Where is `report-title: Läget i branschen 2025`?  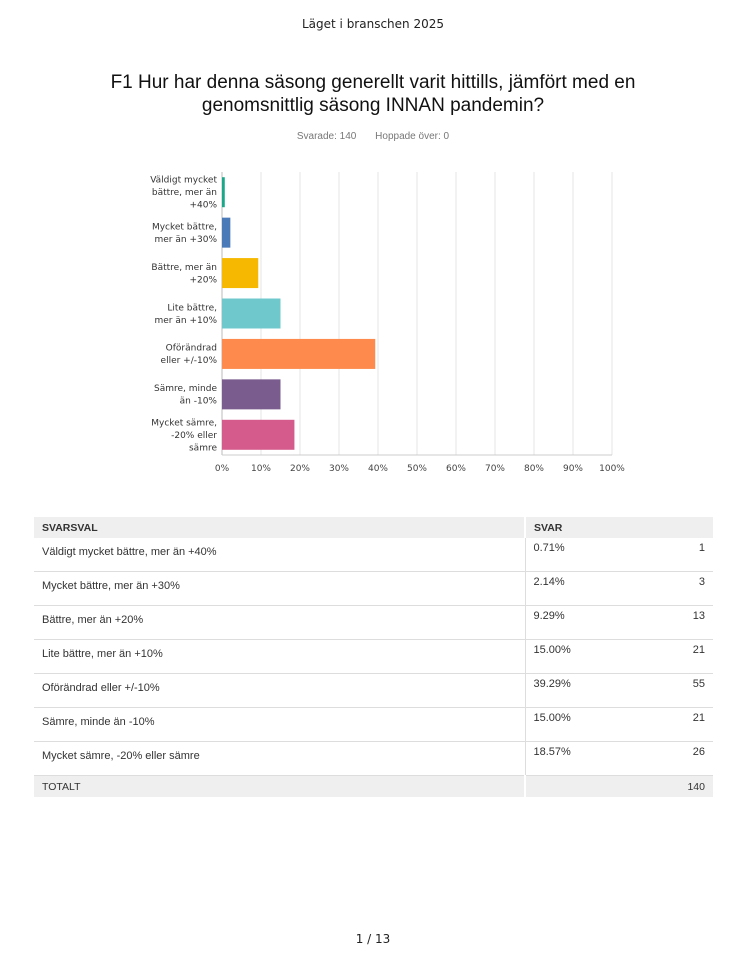 report-title: Läget i branschen 2025 is located at coordinates (372, 24).